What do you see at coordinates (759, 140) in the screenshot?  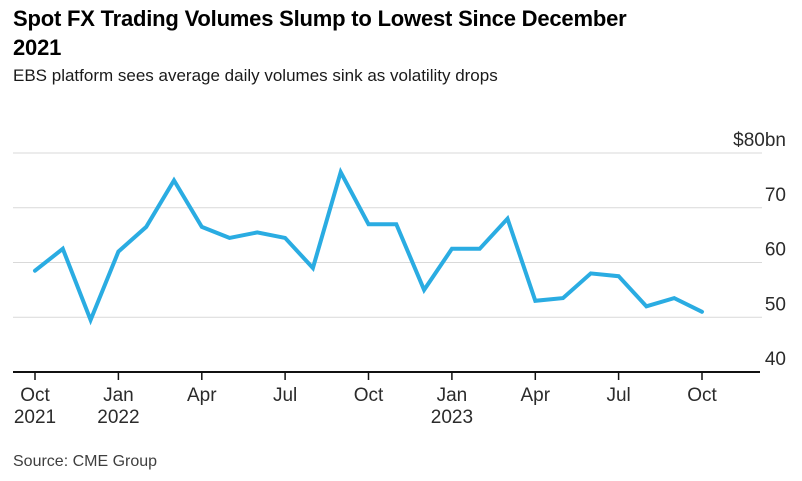 I see `y-axis-label: $80bn` at bounding box center [759, 140].